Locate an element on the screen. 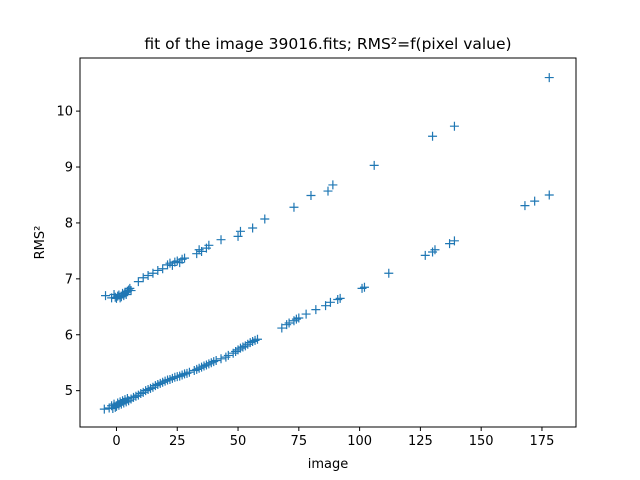  x-tick-label: 150 is located at coordinates (481, 441).